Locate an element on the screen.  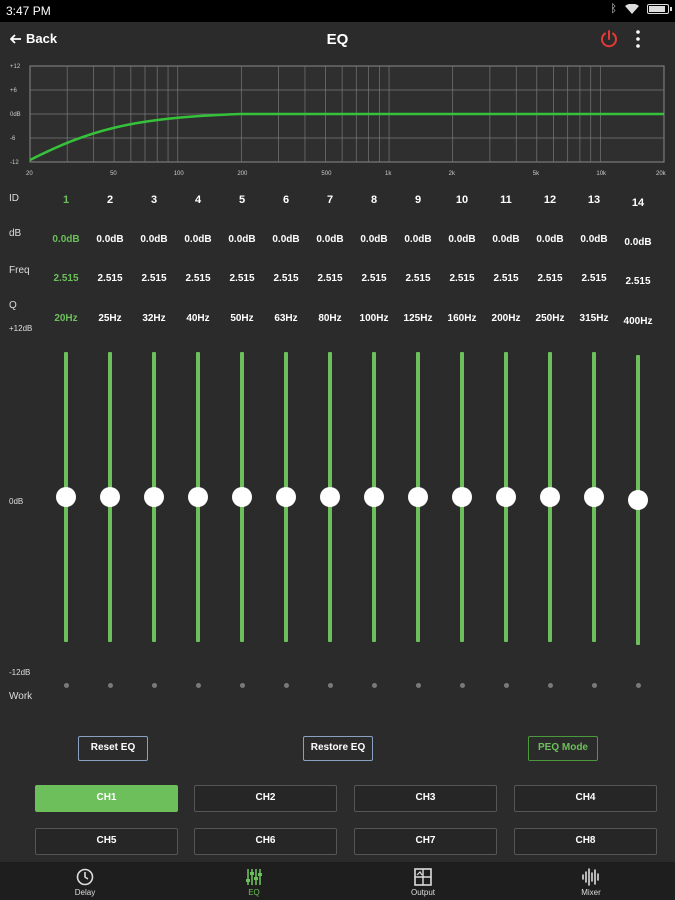
band-id: 12 is located at coordinates (550, 200).